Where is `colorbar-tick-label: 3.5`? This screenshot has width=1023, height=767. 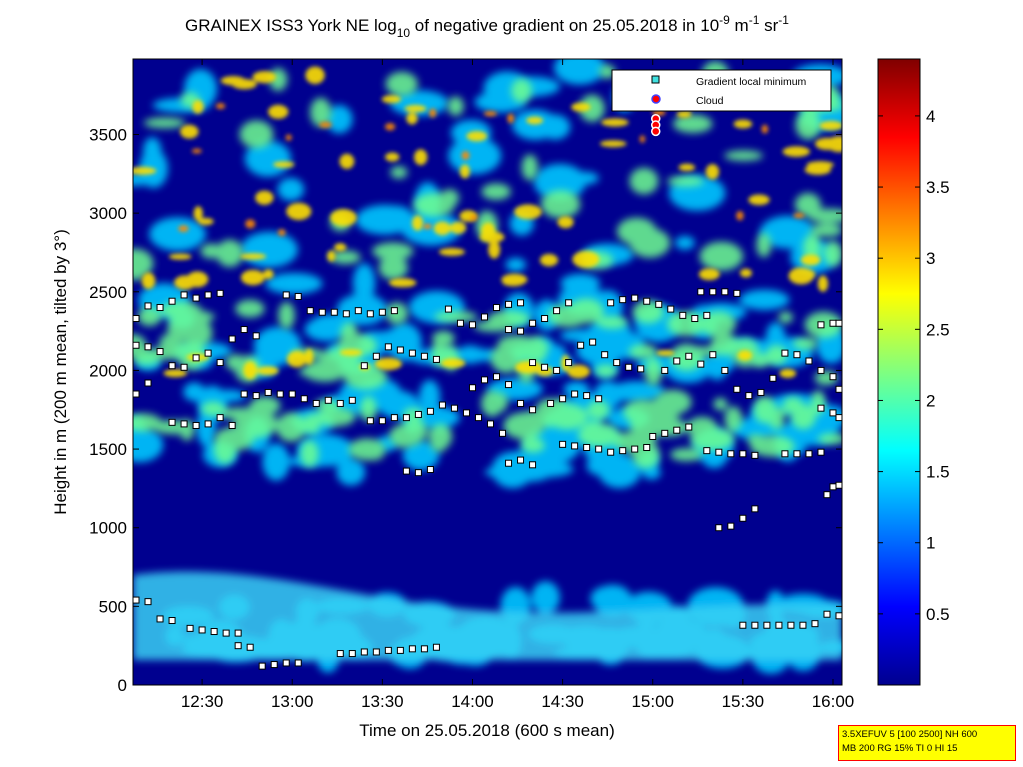
colorbar-tick-label: 3.5 is located at coordinates (938, 187).